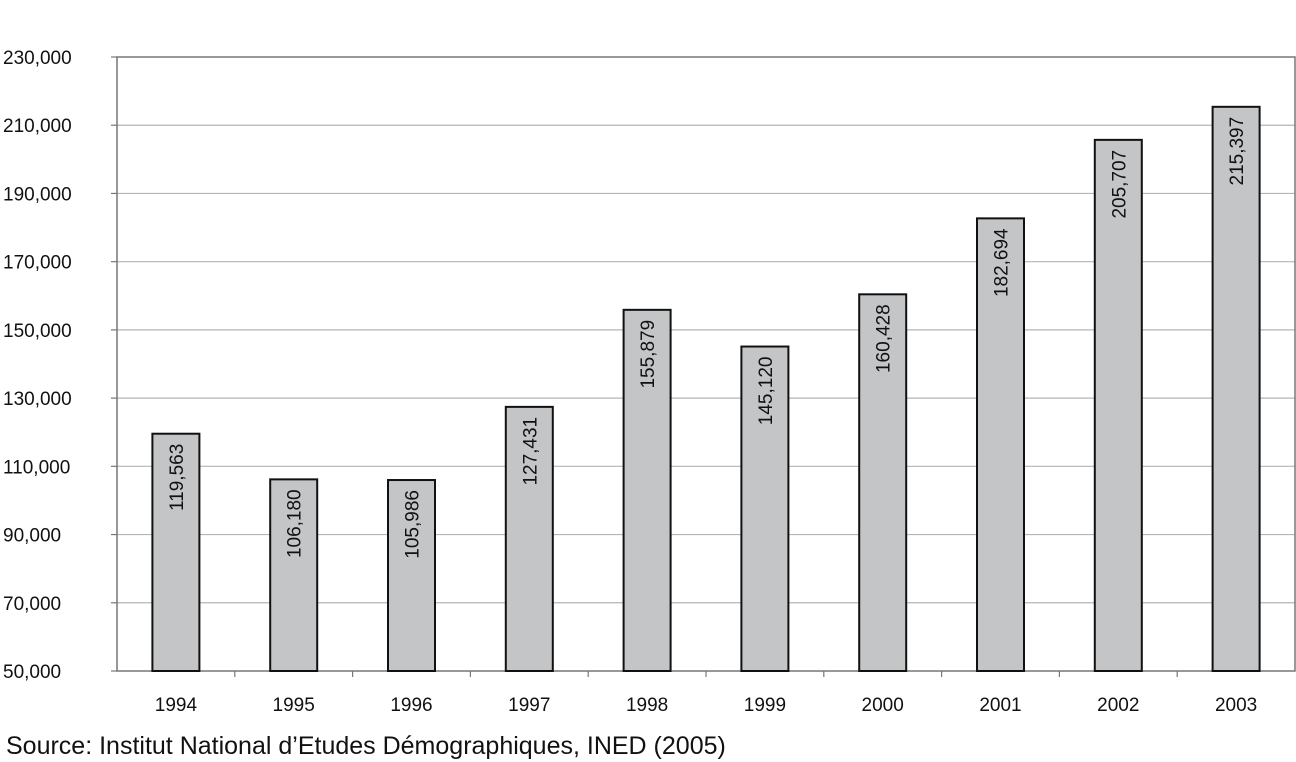  What do you see at coordinates (32, 604) in the screenshot?
I see `y-tick-label: 70,000` at bounding box center [32, 604].